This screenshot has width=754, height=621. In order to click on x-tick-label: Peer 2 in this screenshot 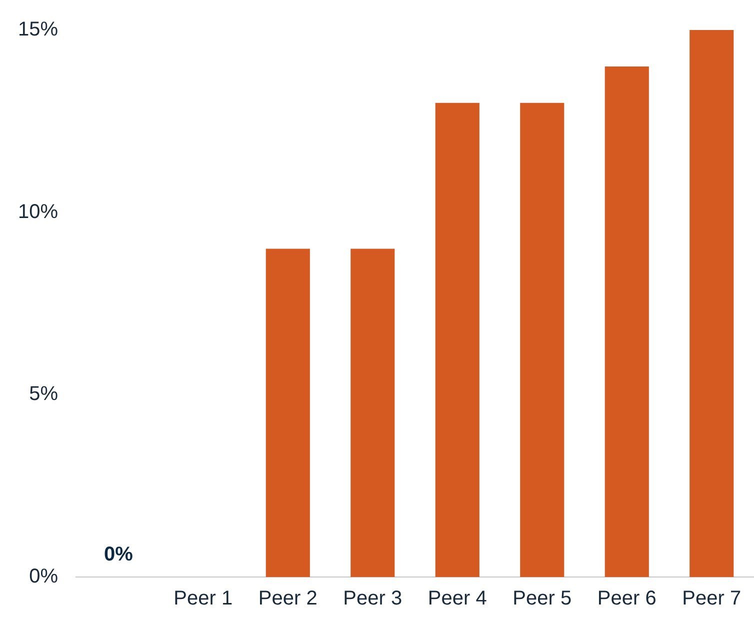, I will do `click(288, 599)`.